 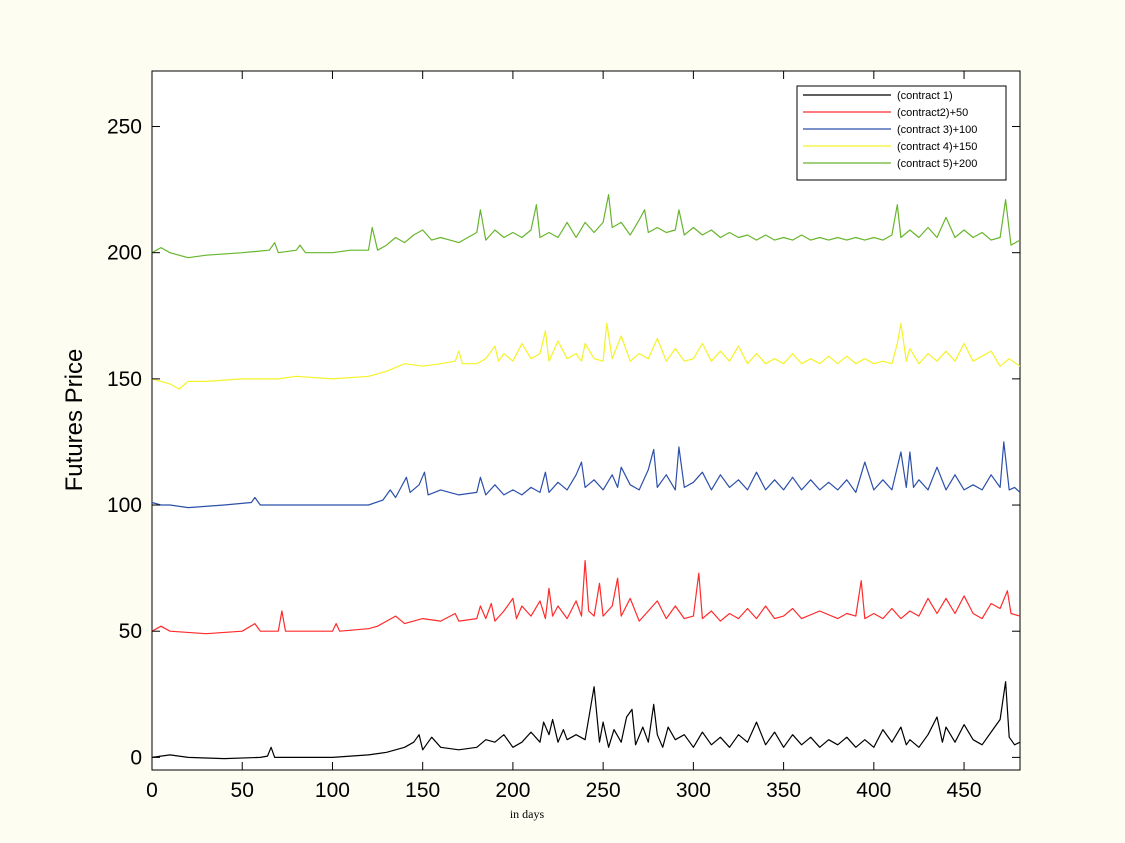 I want to click on y-axis-label: Futures Price, so click(x=74, y=420).